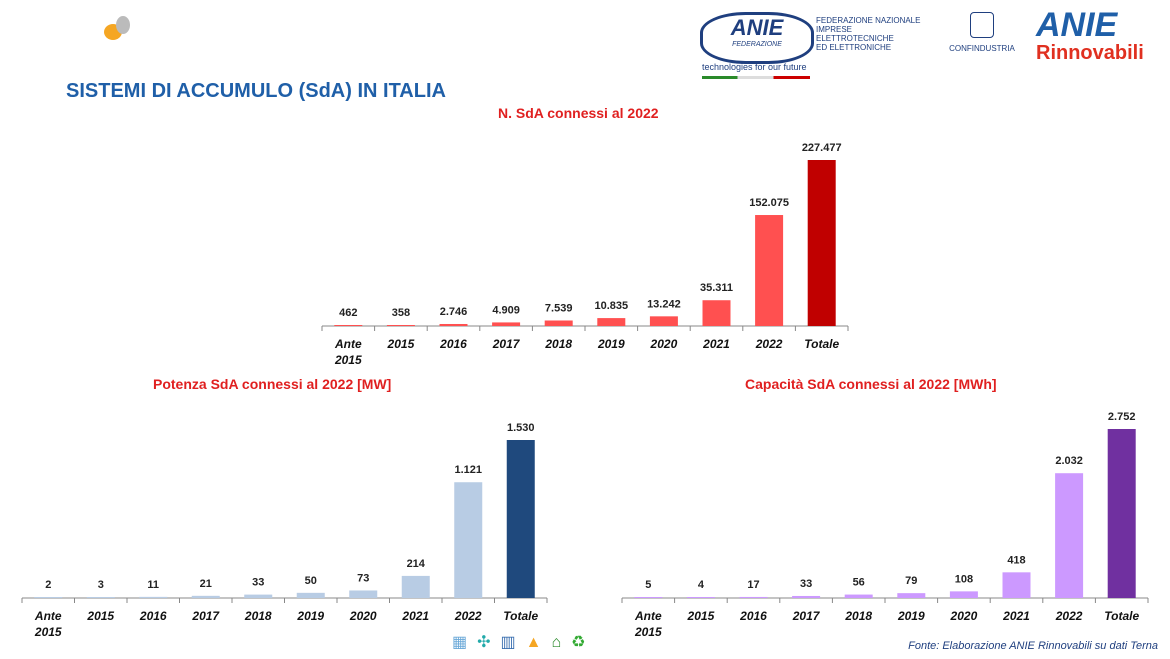 The height and width of the screenshot is (659, 1170). What do you see at coordinates (256, 91) in the screenshot?
I see `page-title: SISTEMI DI ACCUMULO (SdA) IN ITALIA` at bounding box center [256, 91].